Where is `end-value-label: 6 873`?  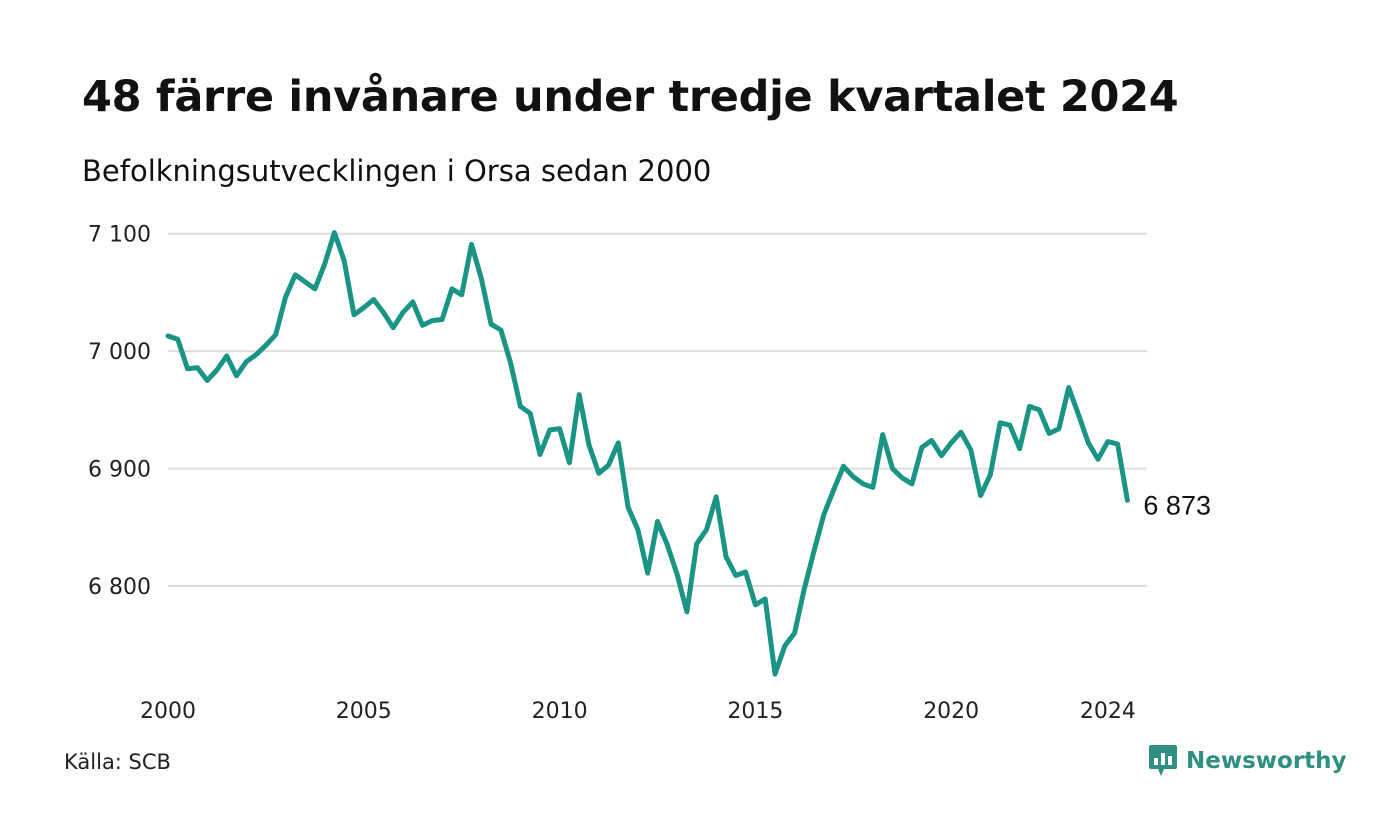 end-value-label: 6 873 is located at coordinates (1177, 505).